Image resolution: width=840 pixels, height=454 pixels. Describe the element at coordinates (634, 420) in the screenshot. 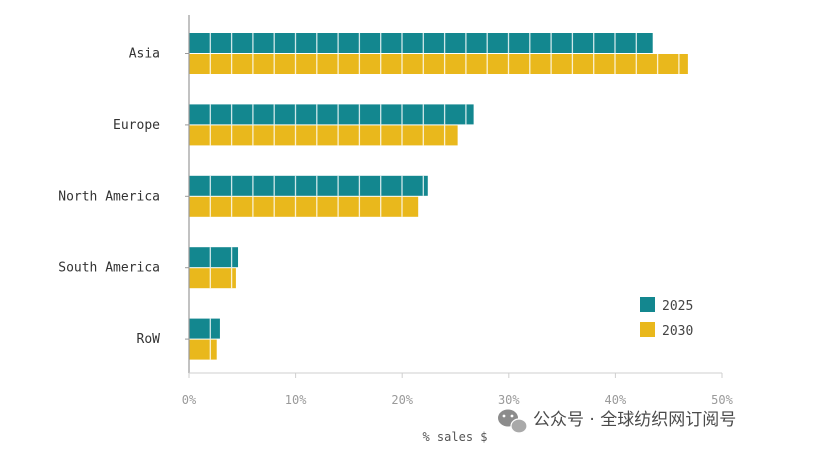

I see `watermark-text: 公众号 · 全球纺织网订阅号` at that location.